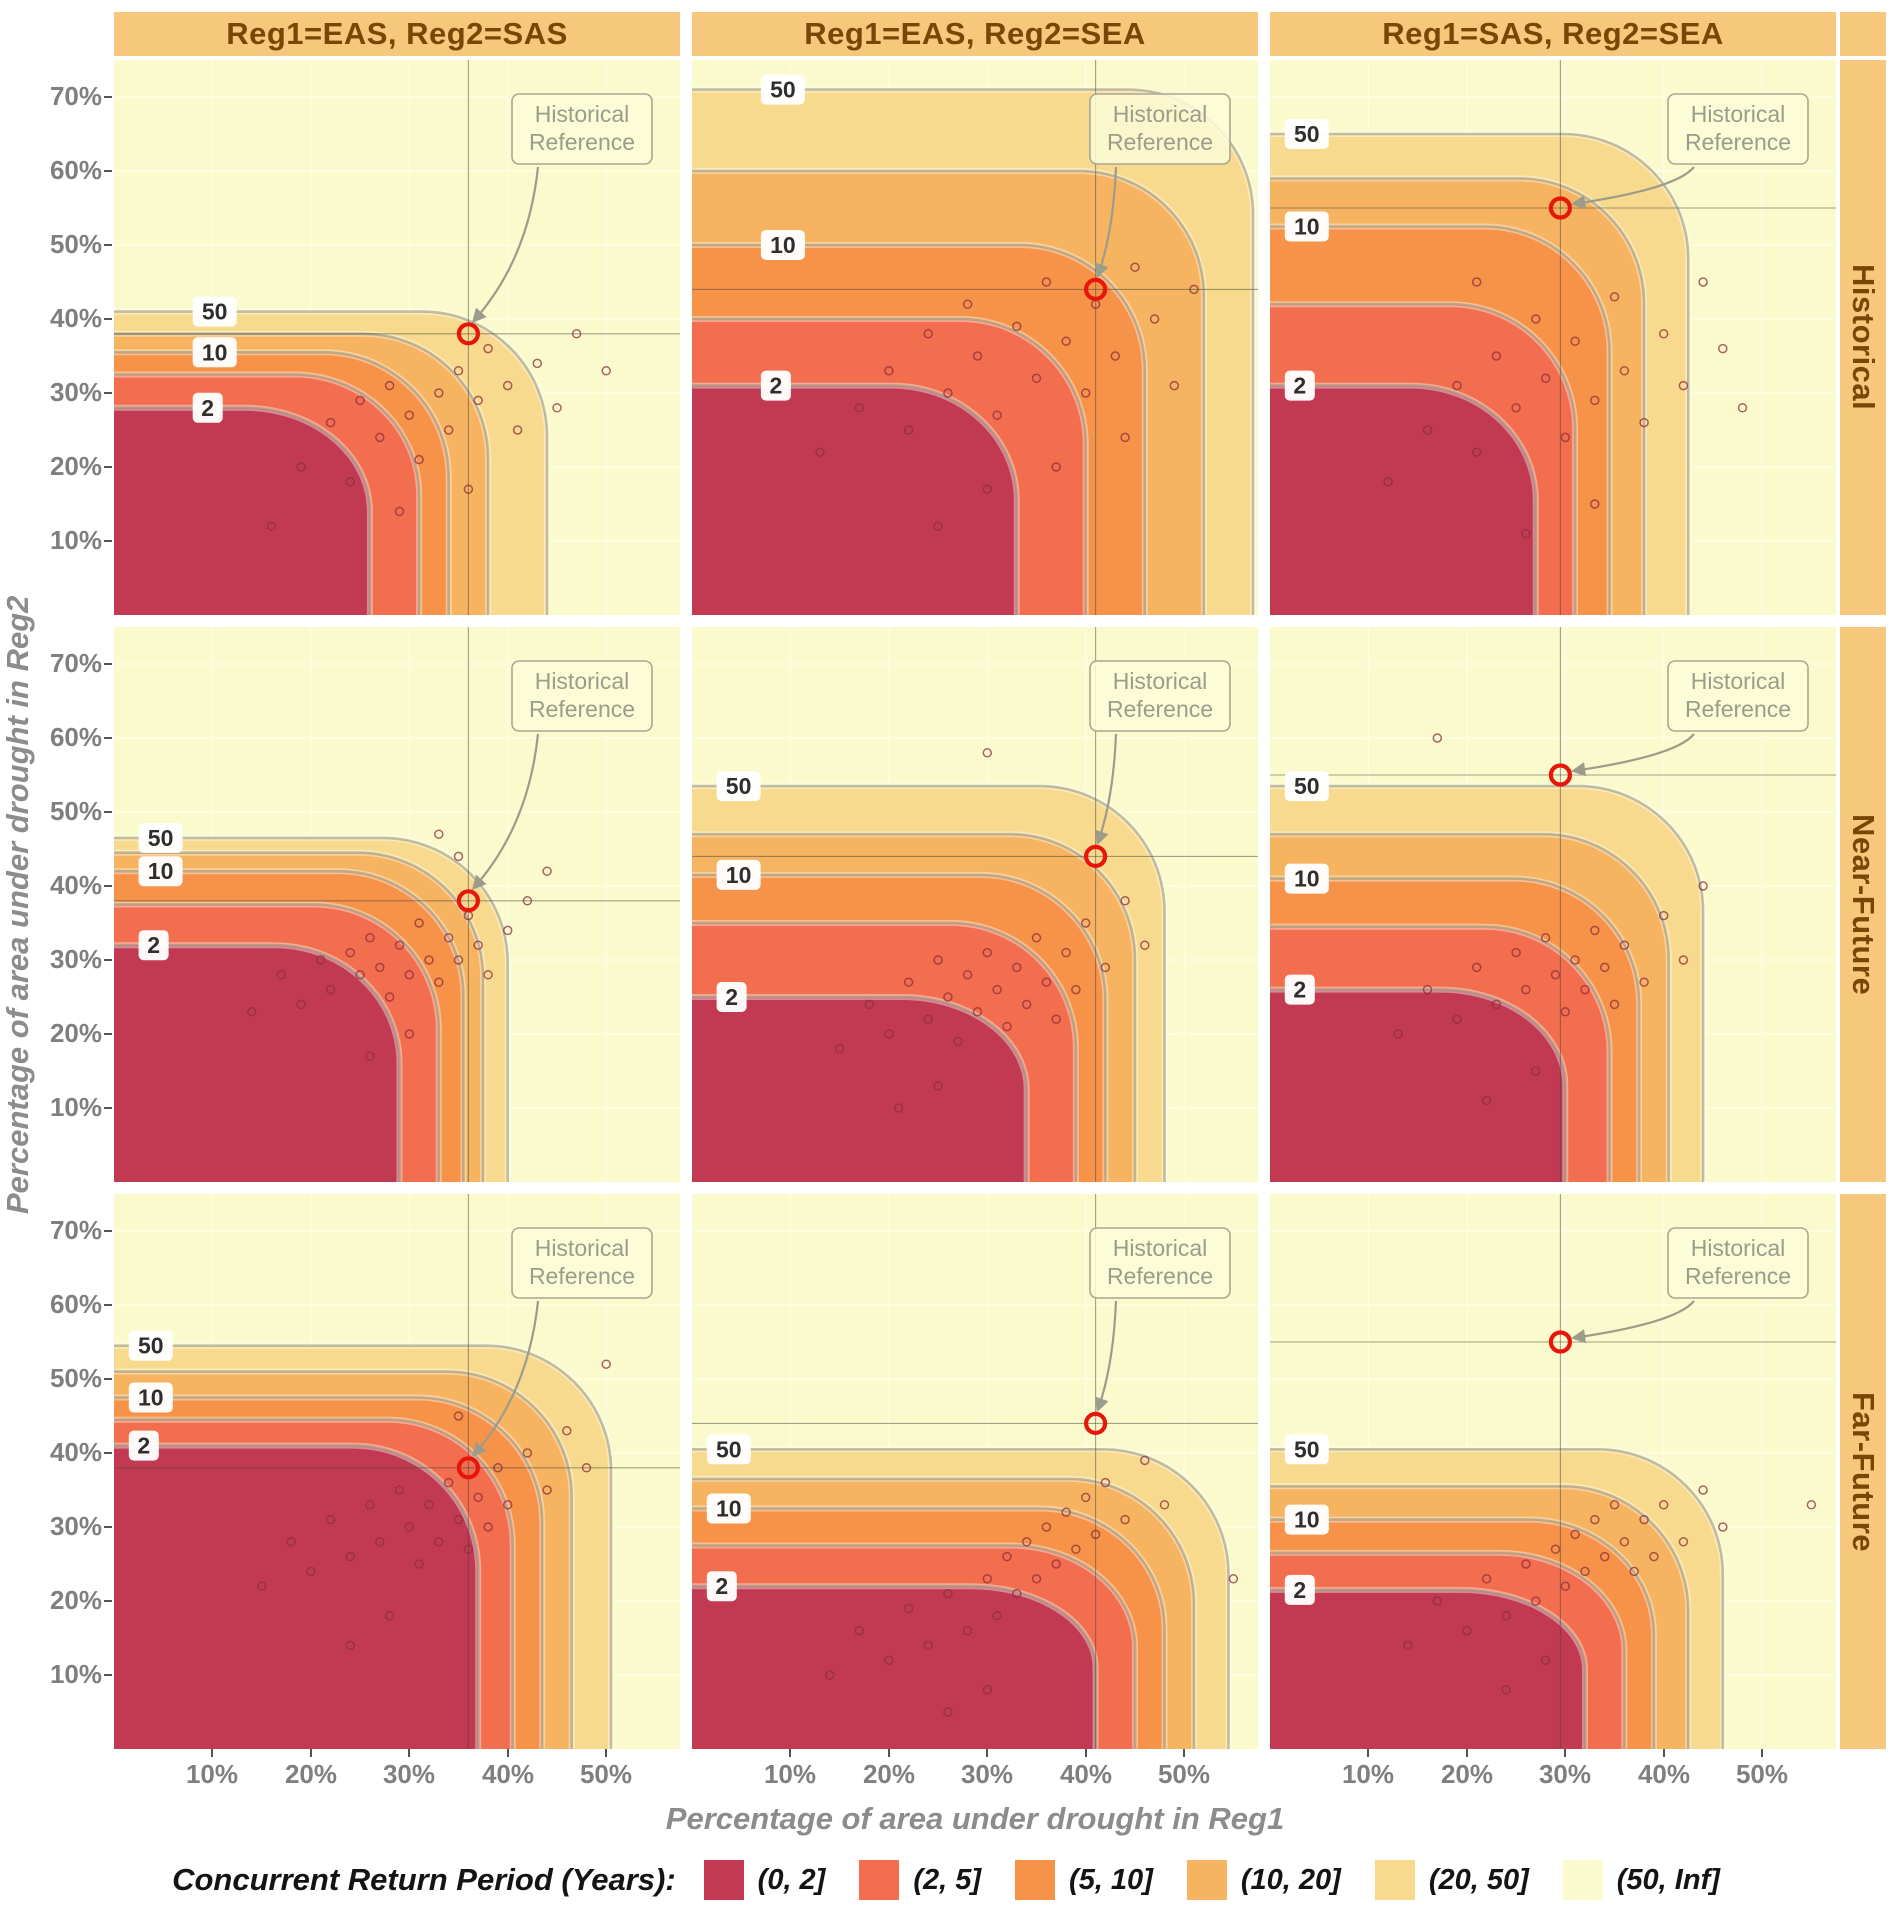 The image size is (1892, 1918). Describe the element at coordinates (1086, 1774) in the screenshot. I see `x-tick-label: 40%` at that location.